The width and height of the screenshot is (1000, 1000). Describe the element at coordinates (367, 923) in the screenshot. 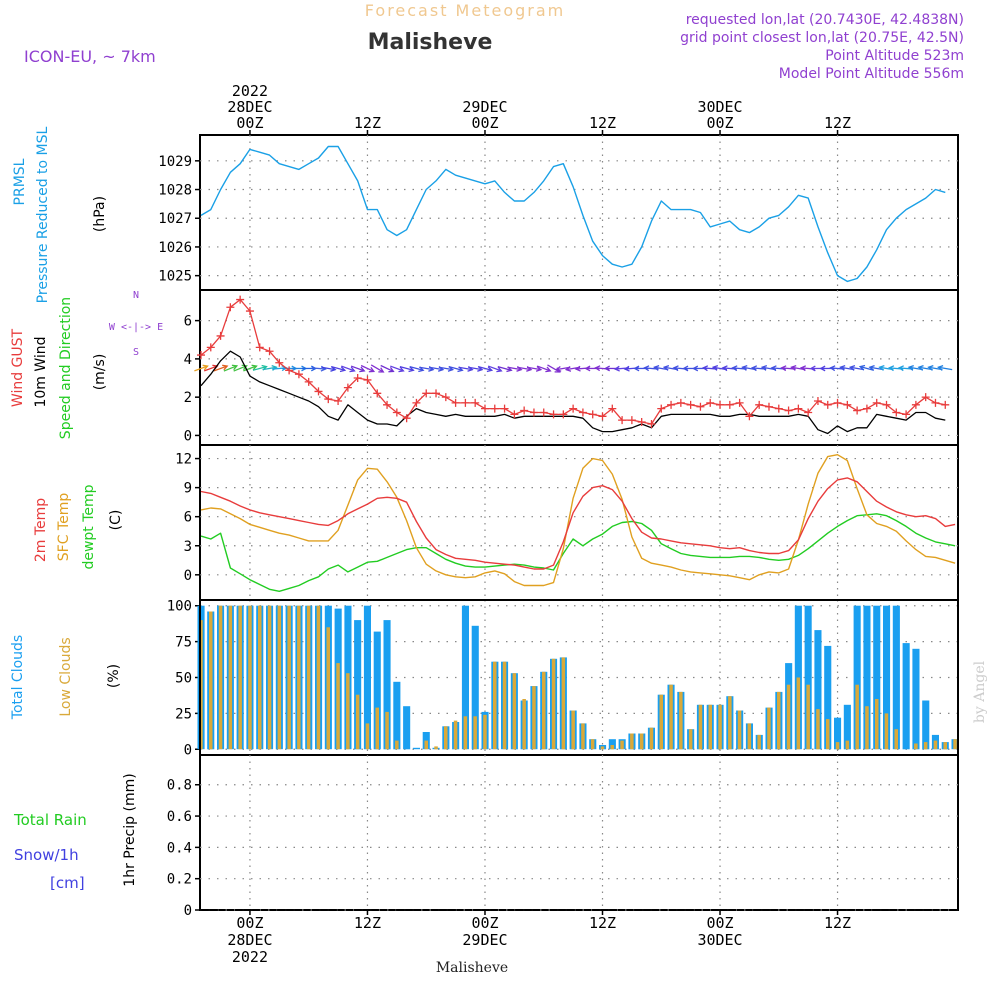

I see `bottom-time-label: 12Z` at that location.